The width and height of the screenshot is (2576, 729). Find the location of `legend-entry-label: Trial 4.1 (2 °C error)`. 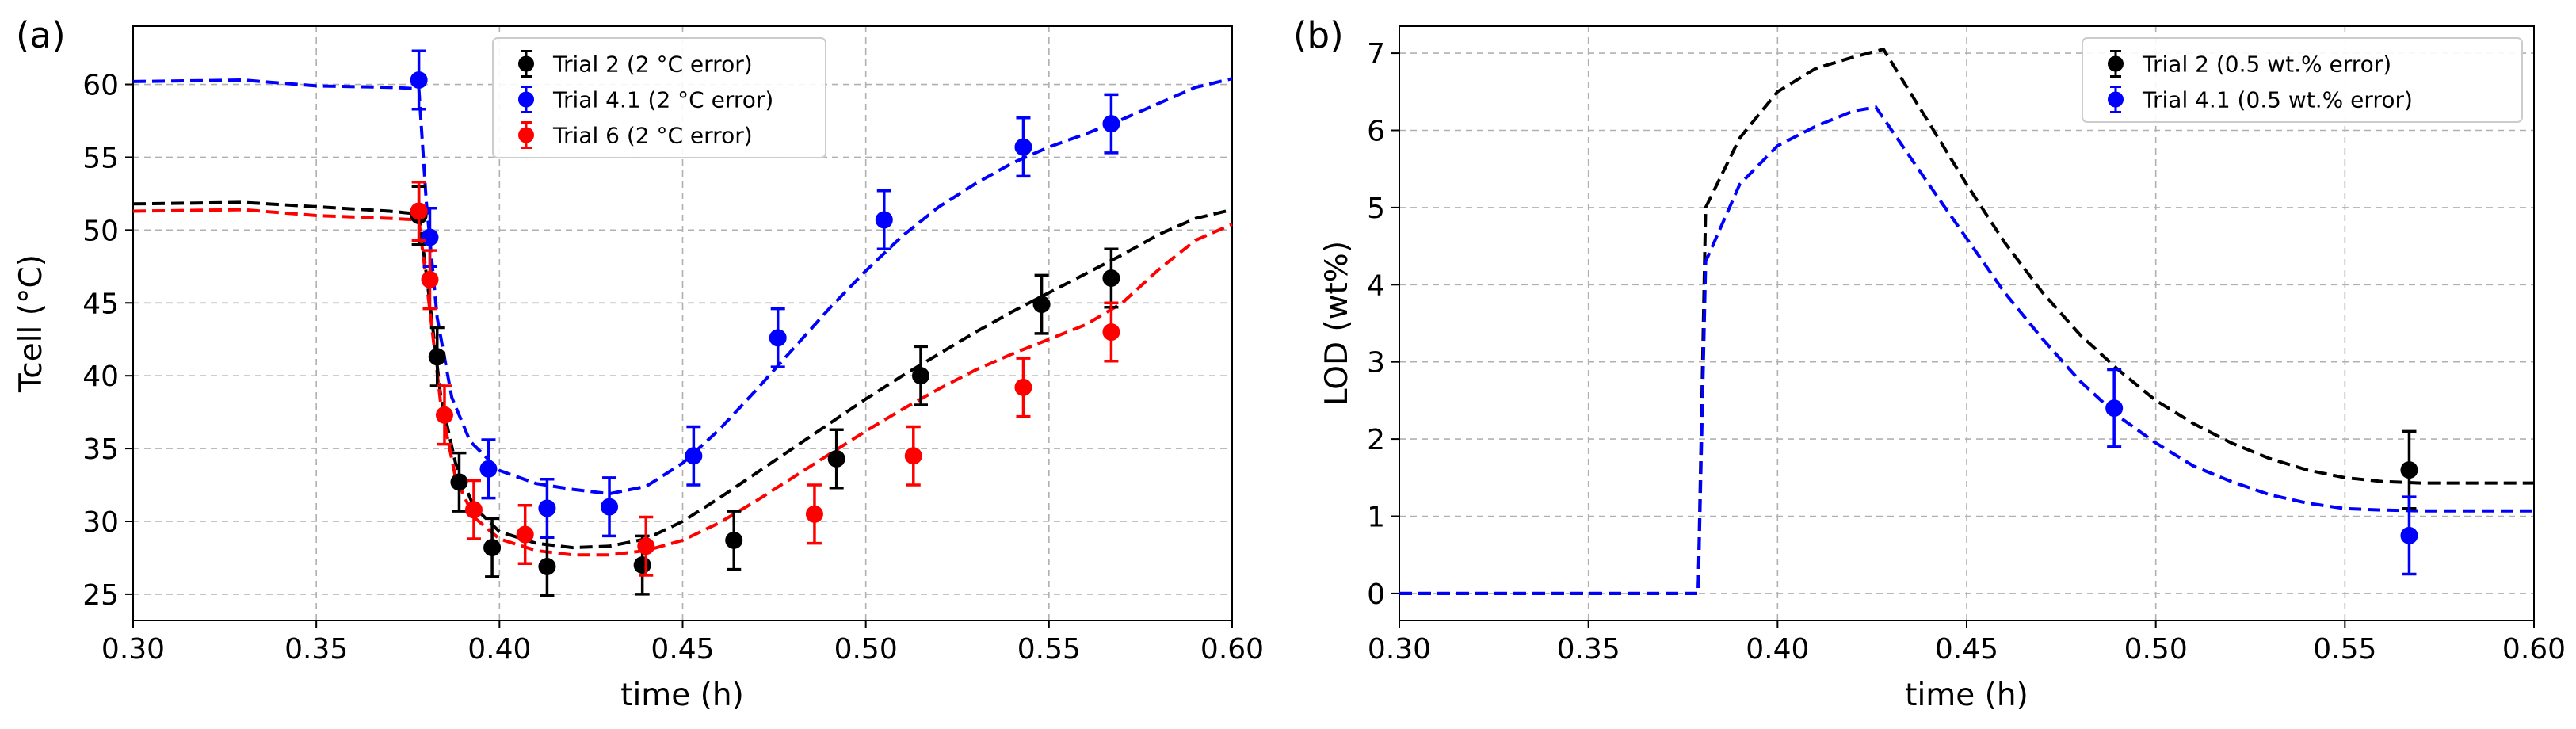

legend-entry-label: Trial 4.1 (2 °C error) is located at coordinates (662, 100).